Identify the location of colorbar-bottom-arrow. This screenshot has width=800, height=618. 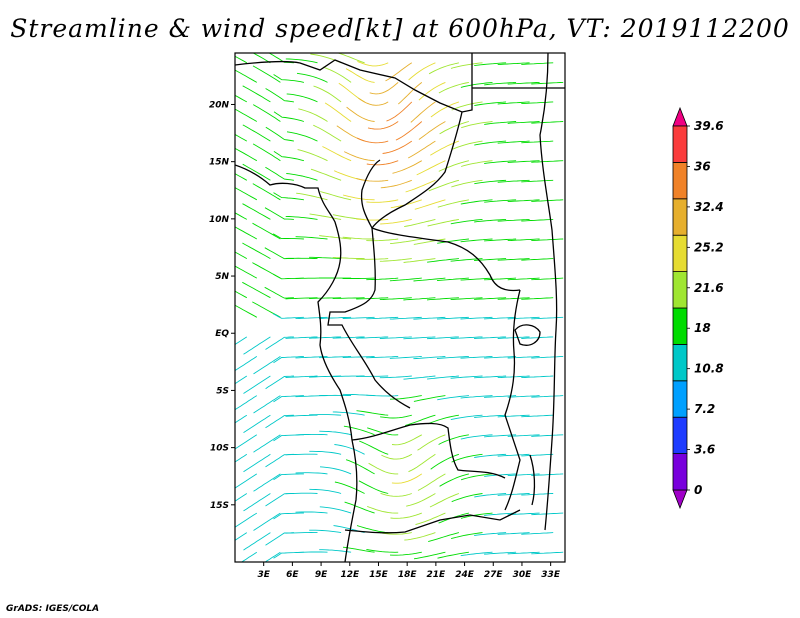
(680, 499).